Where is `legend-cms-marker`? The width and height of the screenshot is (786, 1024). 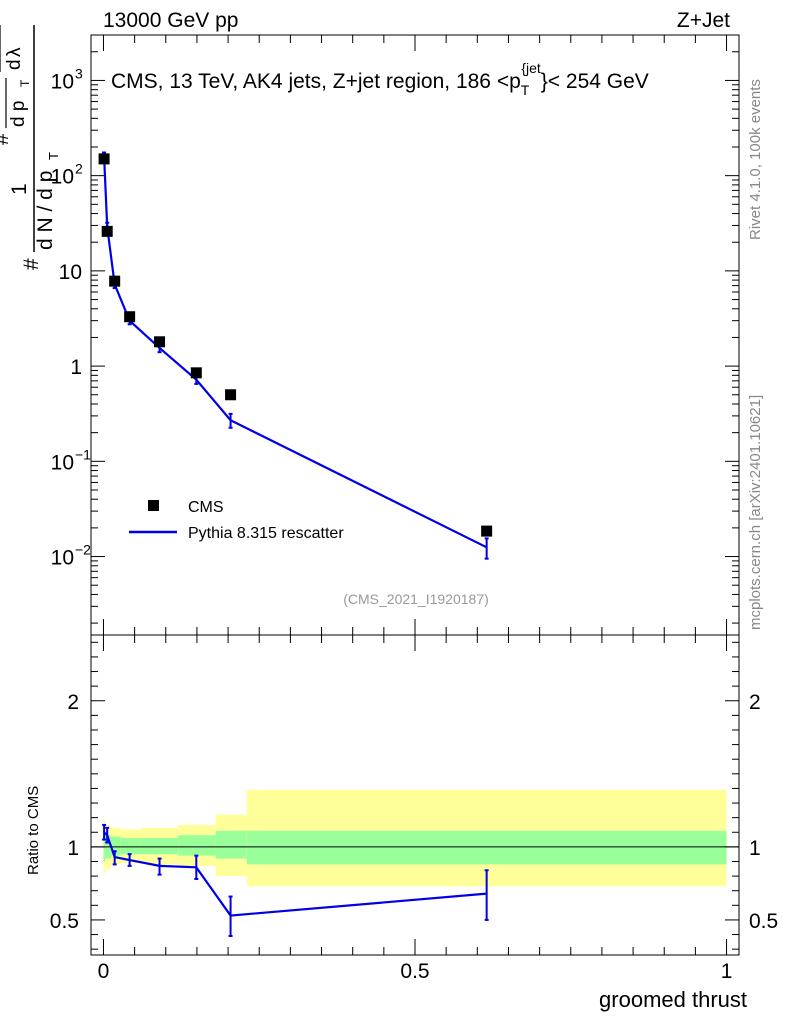 legend-cms-marker is located at coordinates (153, 505).